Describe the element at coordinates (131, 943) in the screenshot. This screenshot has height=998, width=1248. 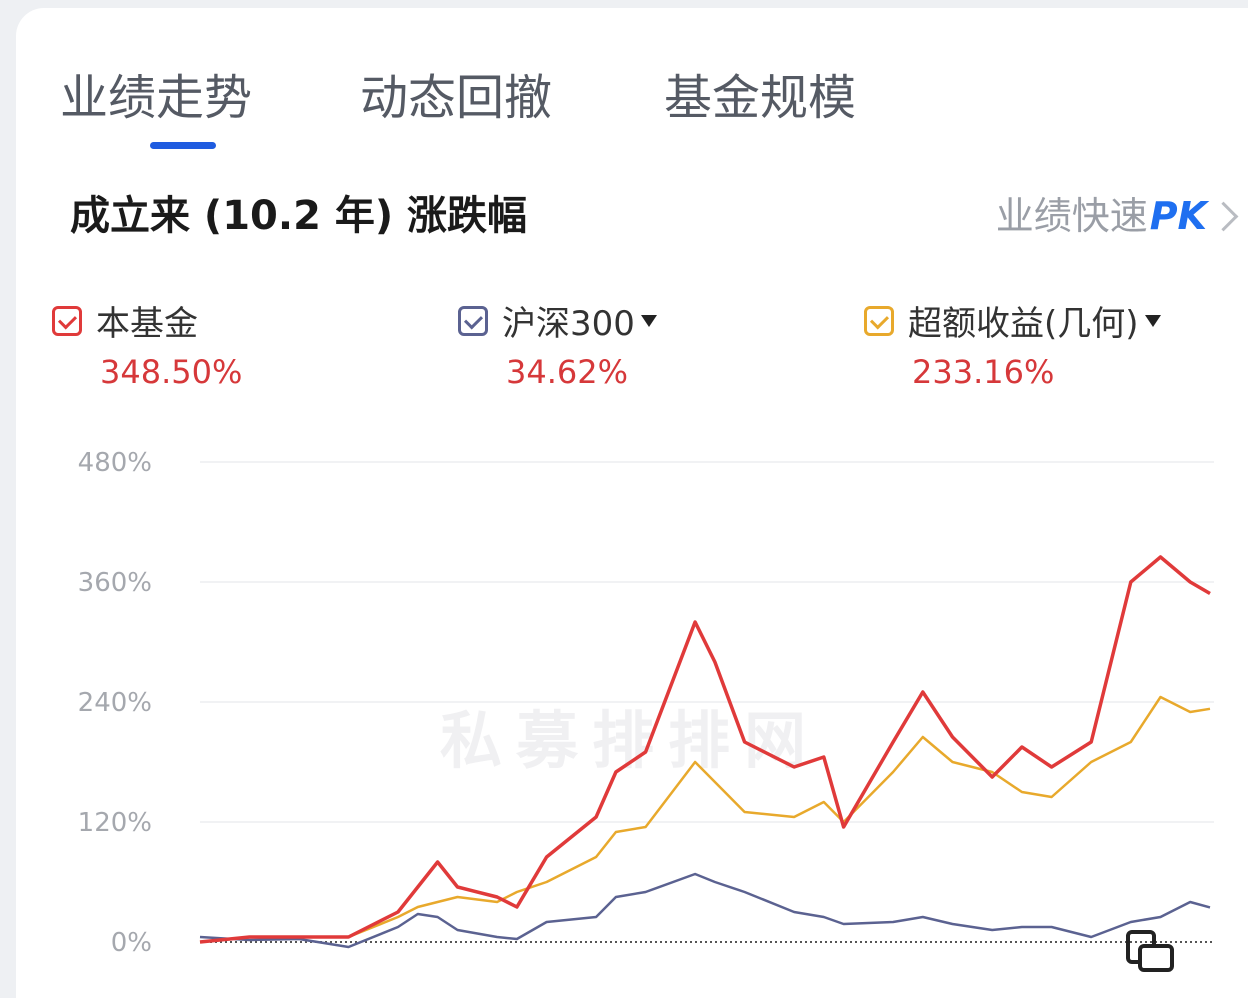
I see `y-tick-label: 0%` at that location.